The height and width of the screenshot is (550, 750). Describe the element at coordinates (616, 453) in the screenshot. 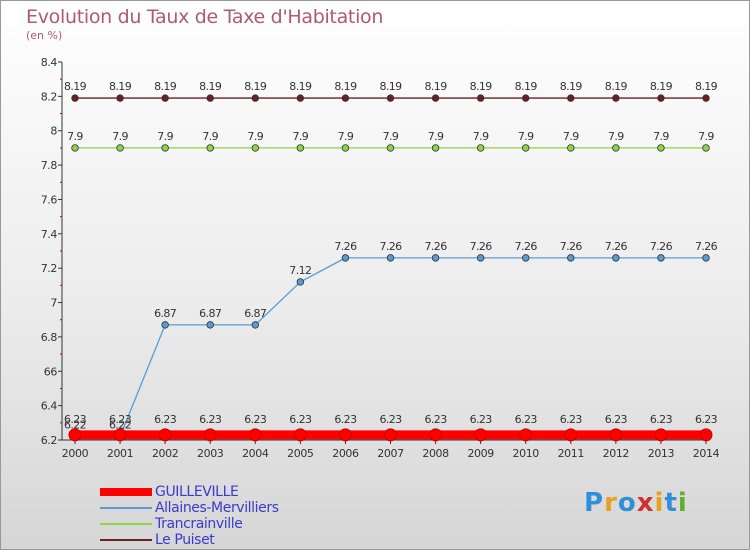

I see `x-tick-label: 2012` at that location.